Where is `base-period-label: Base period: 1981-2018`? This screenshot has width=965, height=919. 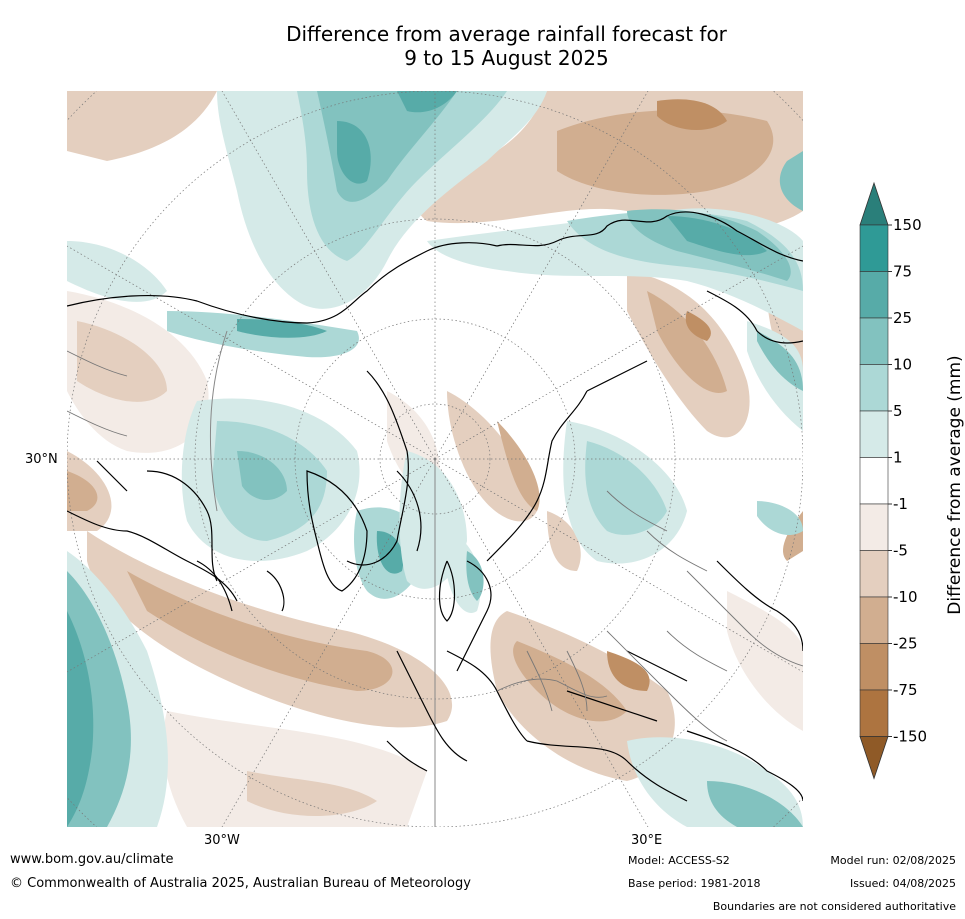
base-period-label: Base period: 1981-2018 is located at coordinates (694, 883).